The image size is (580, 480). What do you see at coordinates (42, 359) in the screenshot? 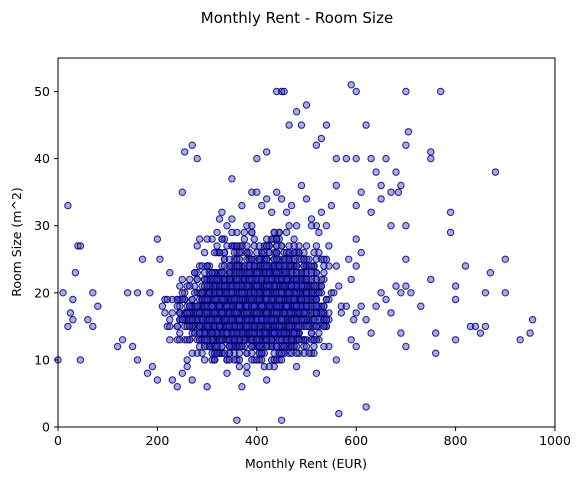
I see `y-tick-label: 10` at bounding box center [42, 359].